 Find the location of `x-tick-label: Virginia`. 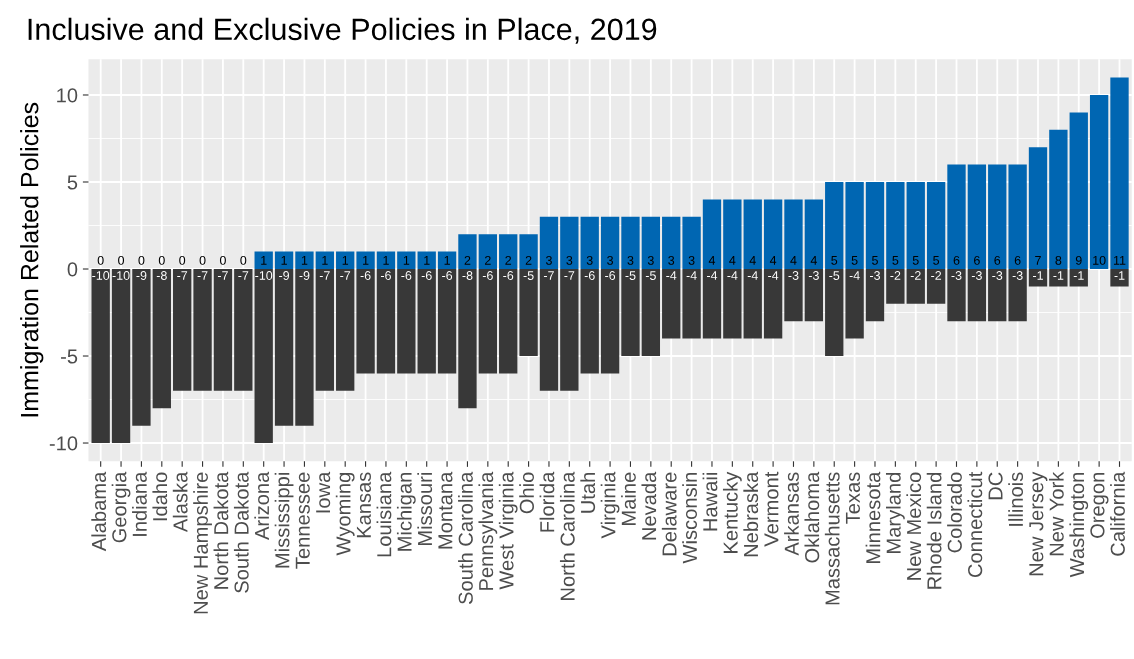

x-tick-label: Virginia is located at coordinates (610, 505).